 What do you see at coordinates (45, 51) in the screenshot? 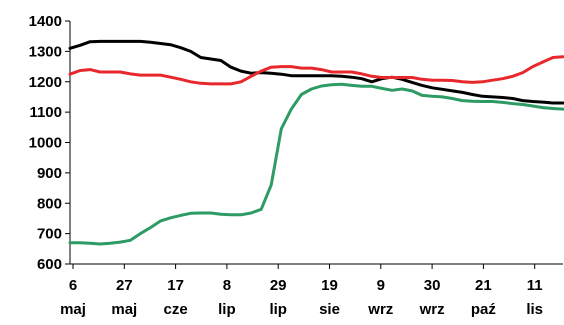
I see `y-tick-label: 1300` at bounding box center [45, 51].